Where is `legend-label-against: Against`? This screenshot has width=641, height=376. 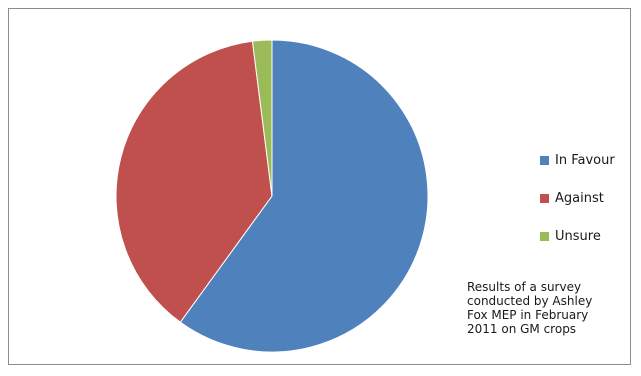 legend-label-against: Against is located at coordinates (579, 198).